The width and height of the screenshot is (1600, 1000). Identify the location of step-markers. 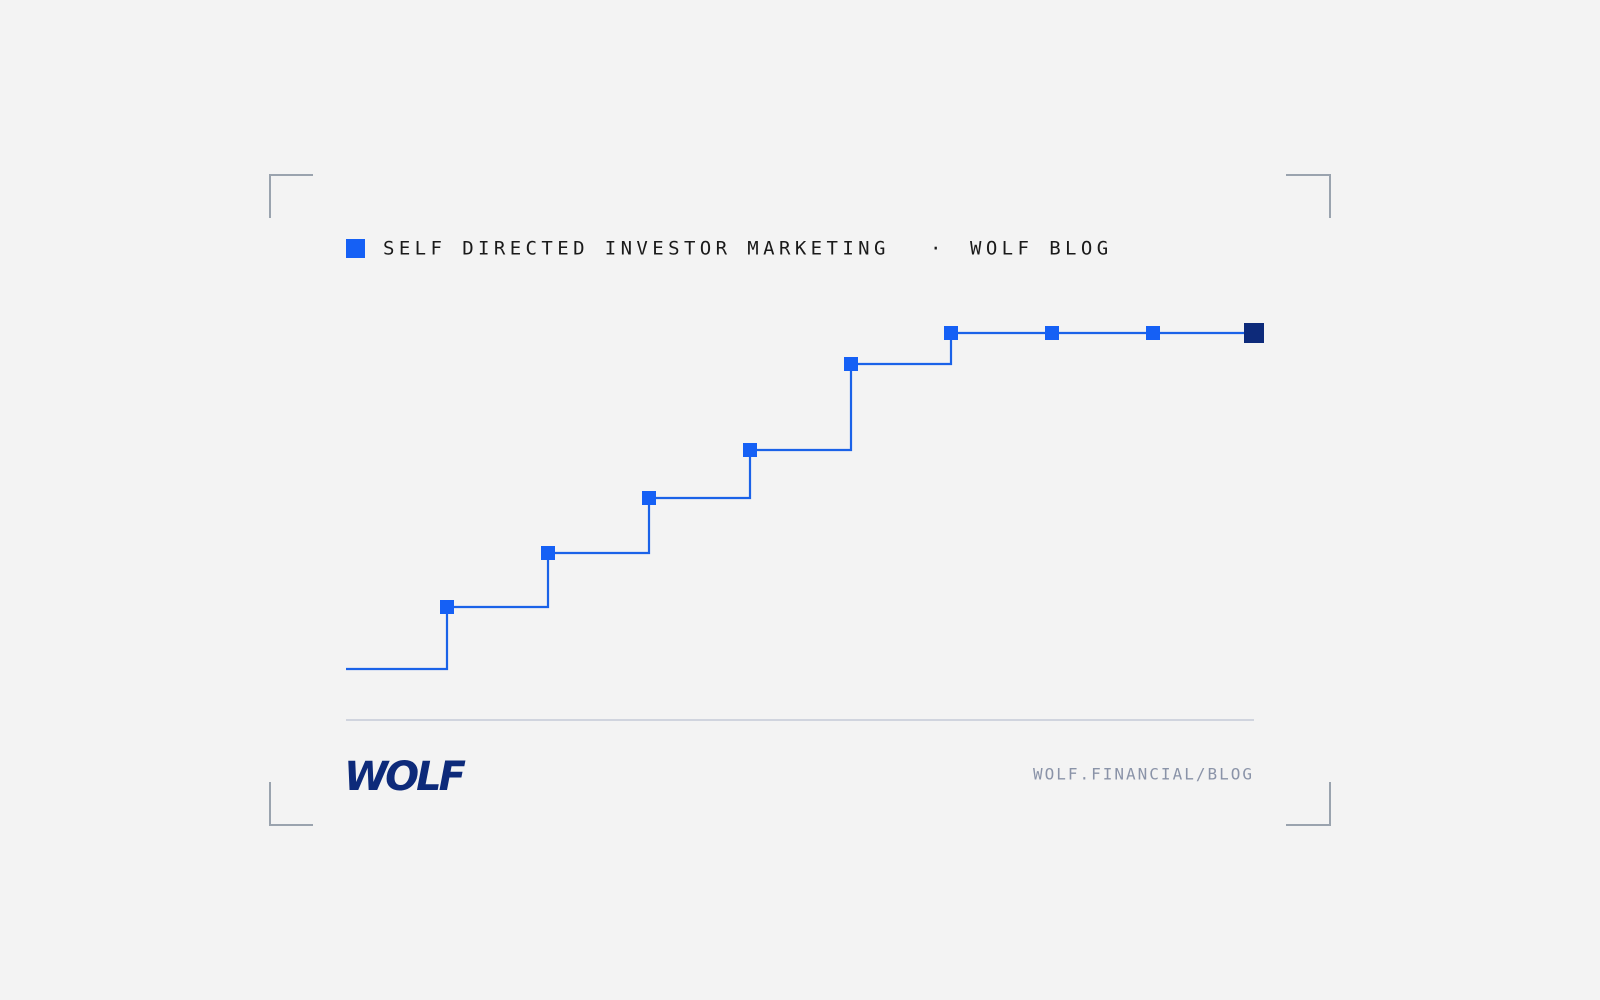
(800, 470).